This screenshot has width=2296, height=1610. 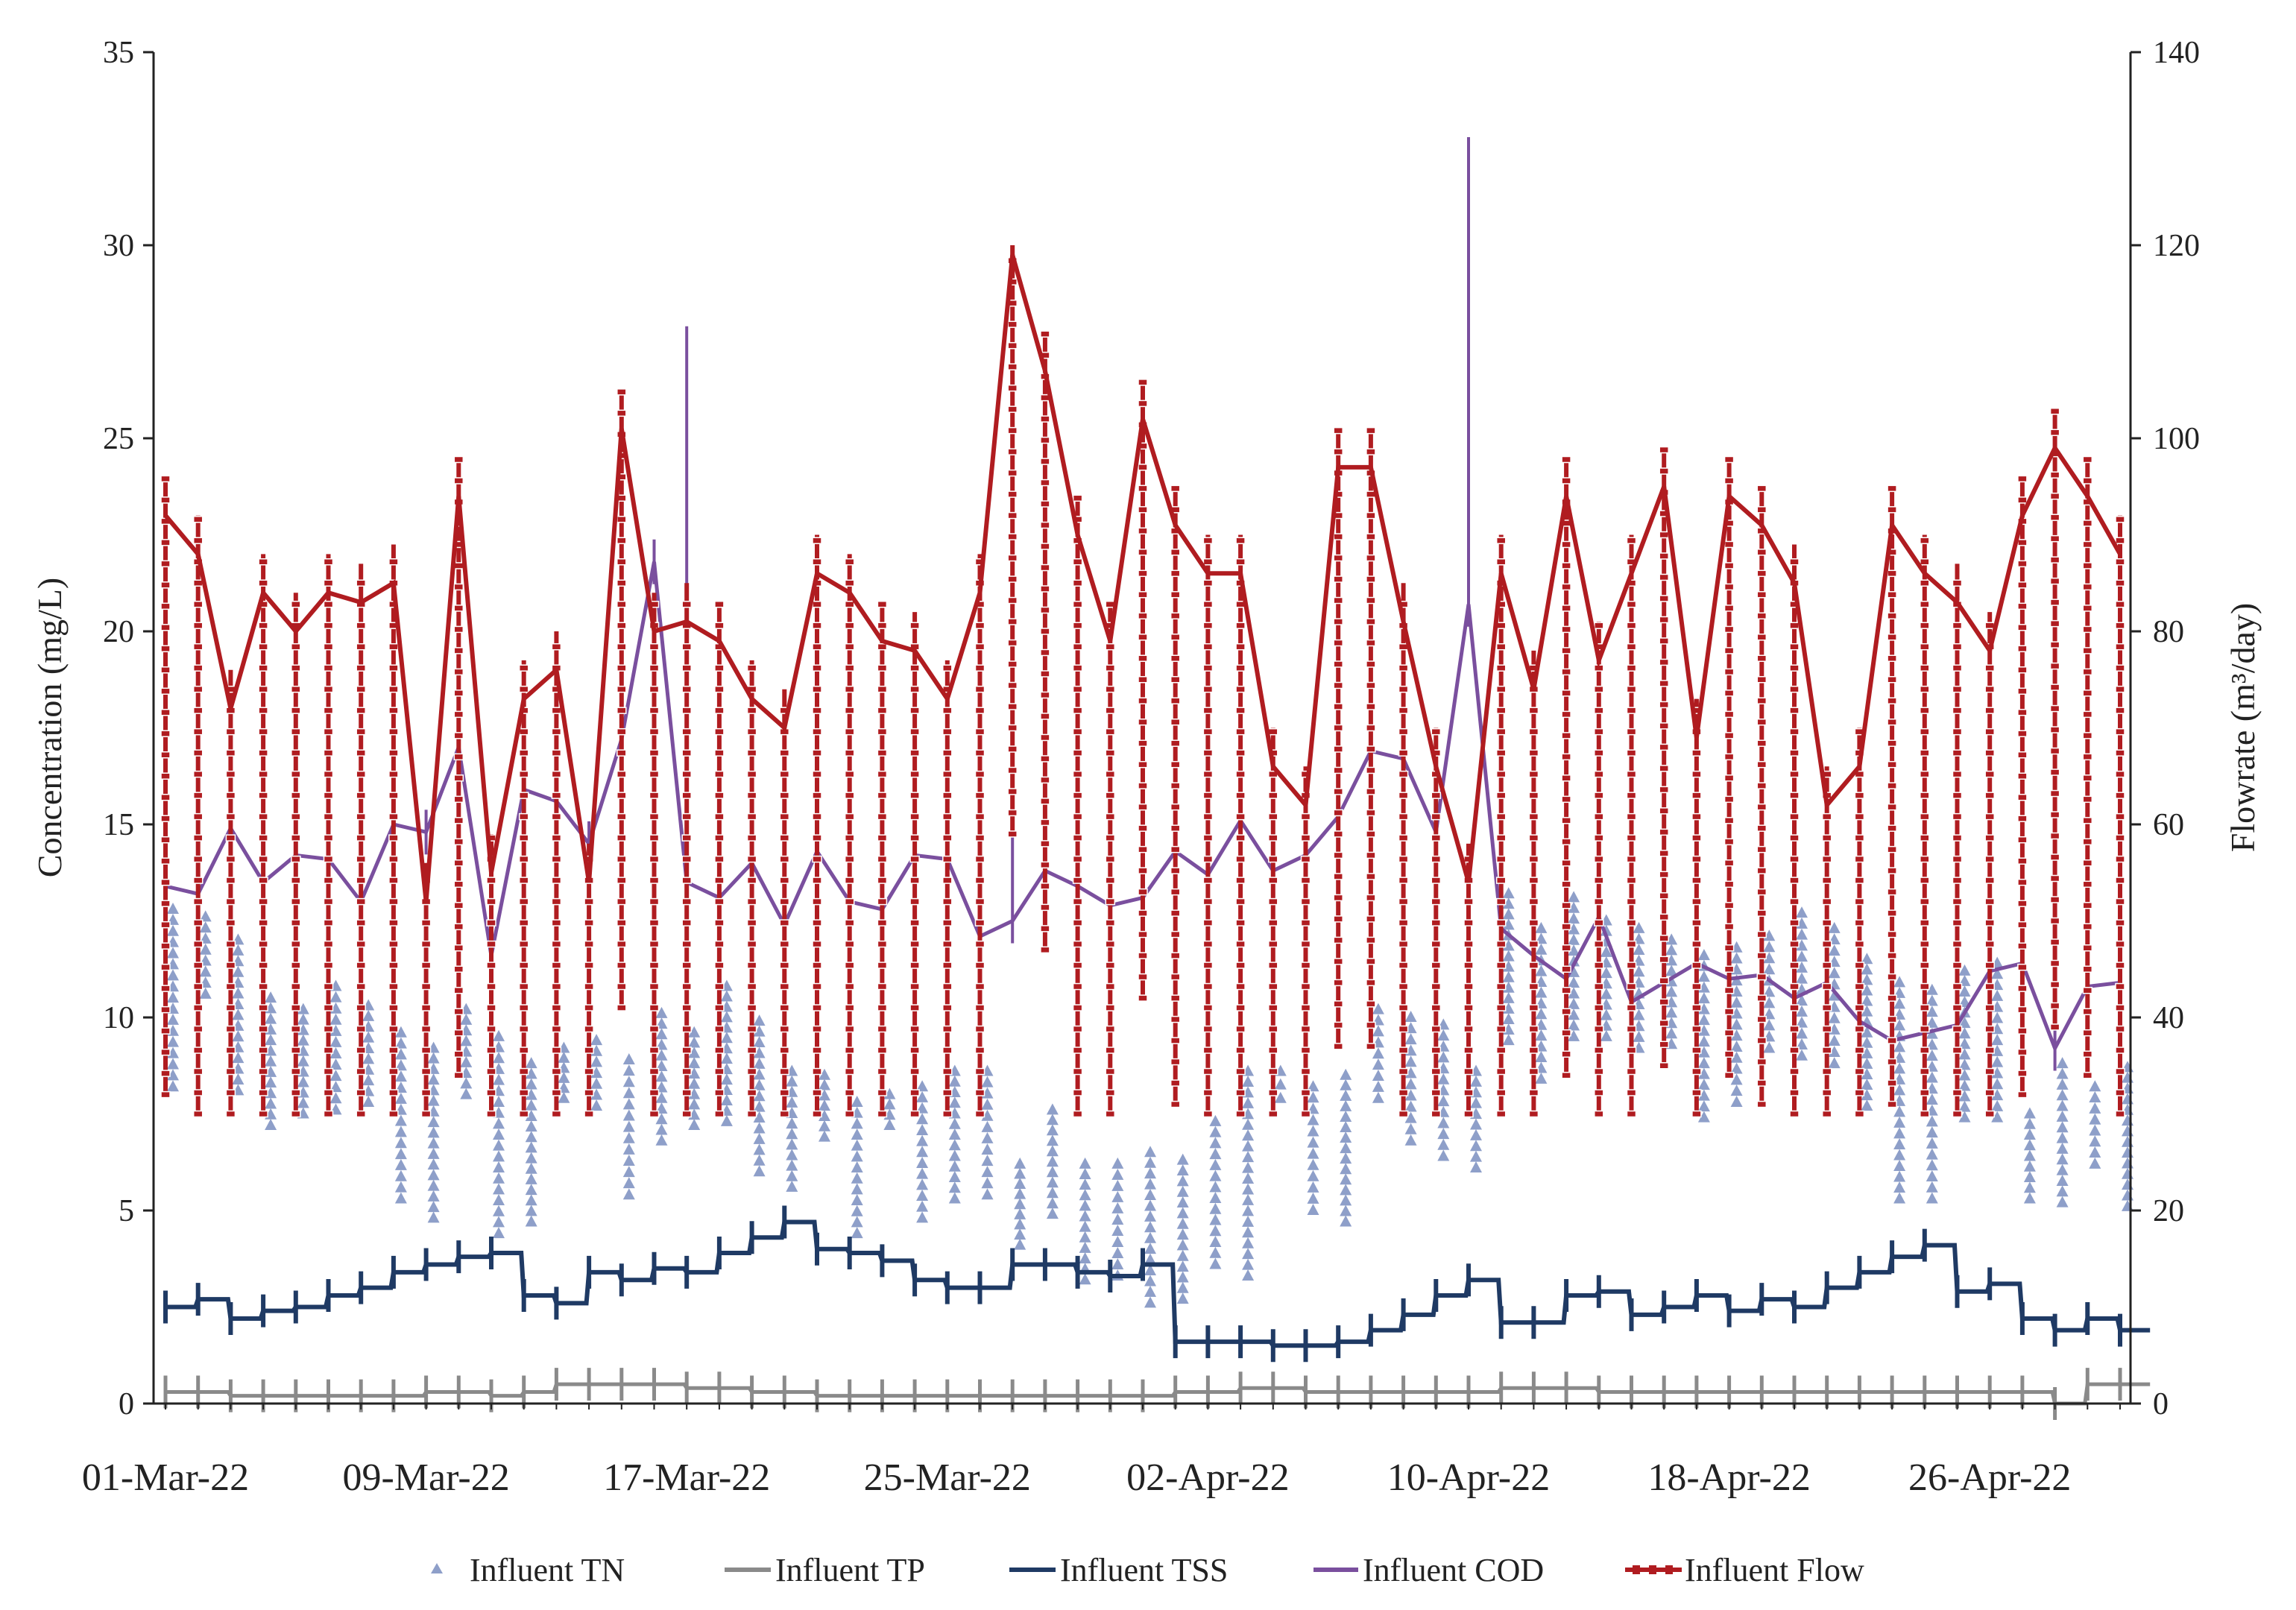 I want to click on legend-label: Influent Flow, so click(x=1774, y=1570).